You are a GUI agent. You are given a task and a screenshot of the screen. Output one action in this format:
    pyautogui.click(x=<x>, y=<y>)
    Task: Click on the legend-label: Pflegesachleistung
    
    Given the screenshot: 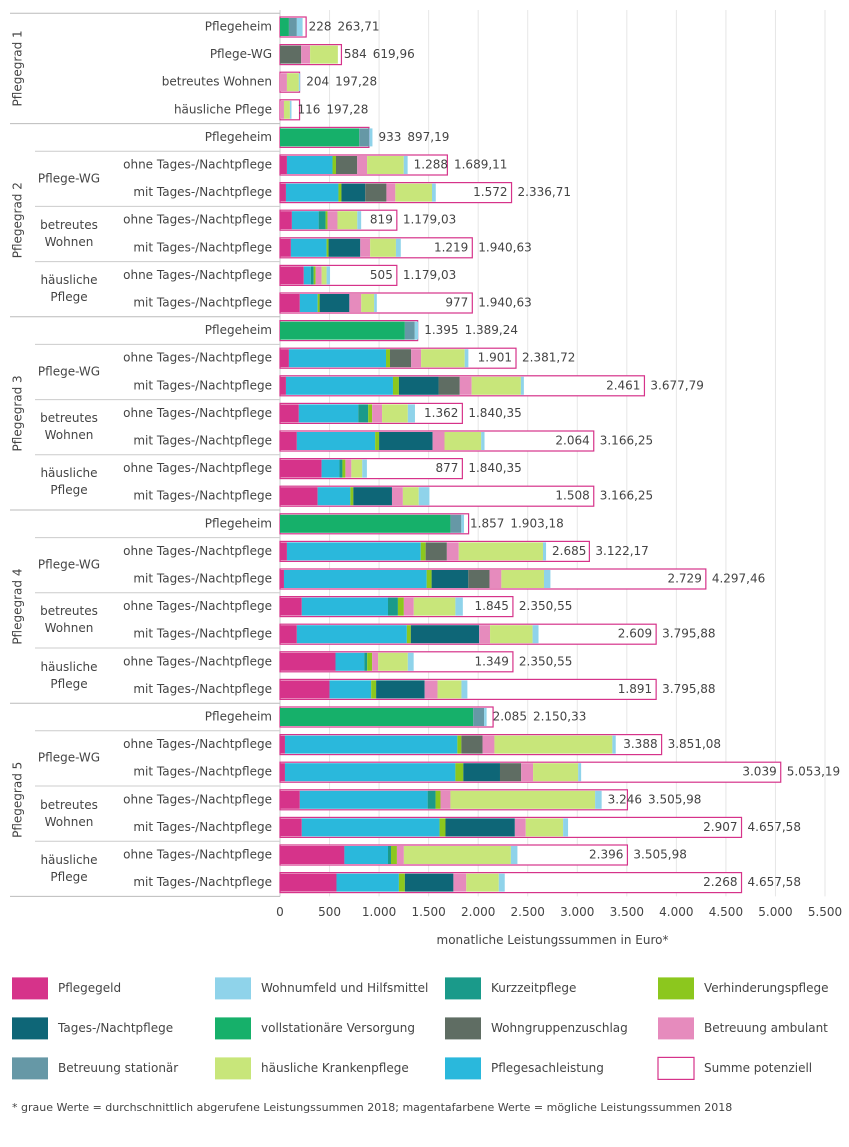 What is the action you would take?
    pyautogui.click(x=547, y=1068)
    